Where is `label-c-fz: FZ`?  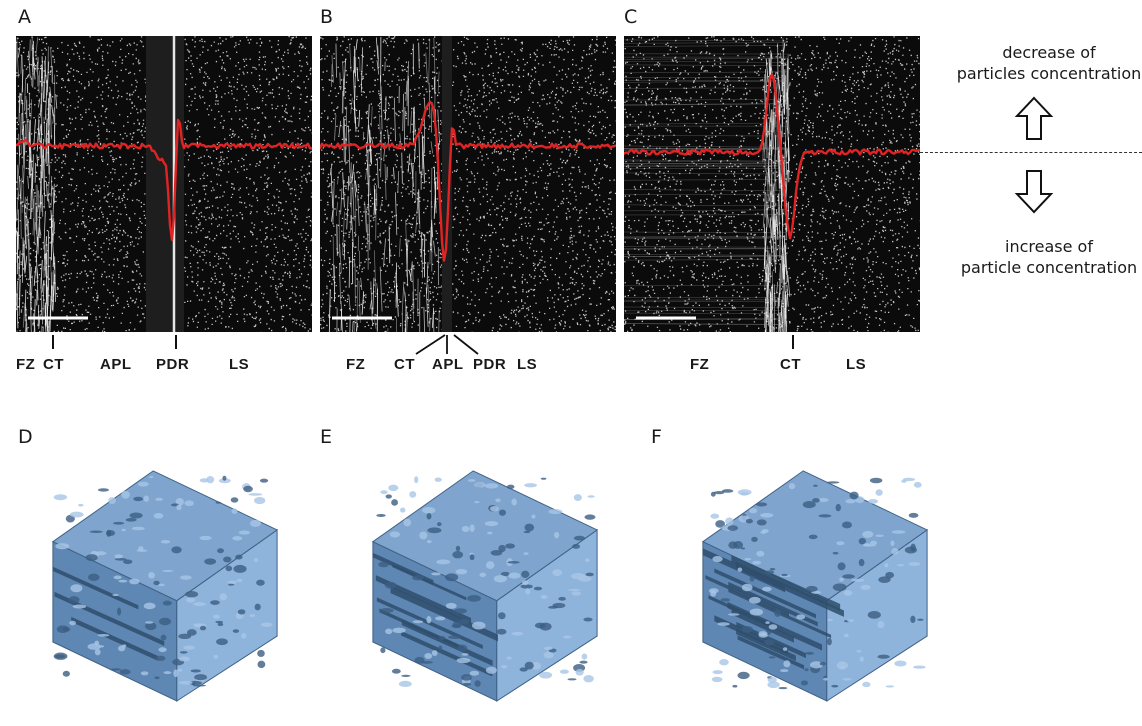
label-c-fz: FZ is located at coordinates (700, 364).